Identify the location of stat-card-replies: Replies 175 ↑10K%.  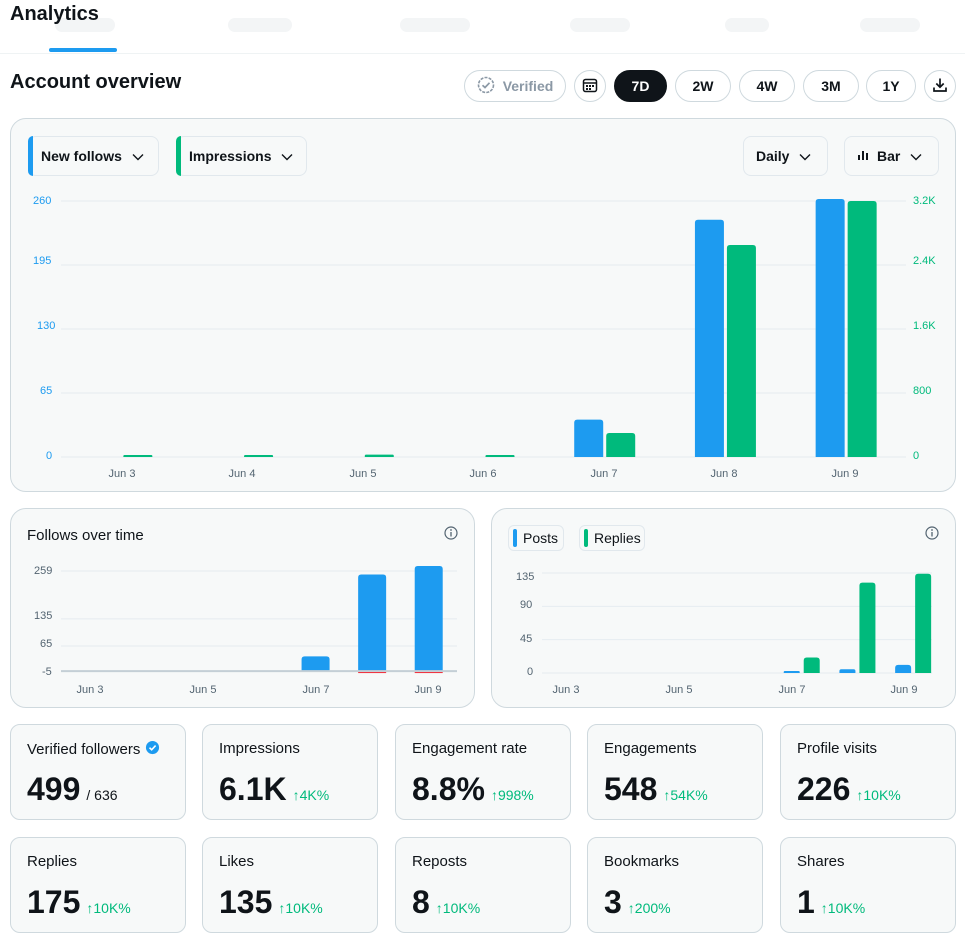
(98, 885).